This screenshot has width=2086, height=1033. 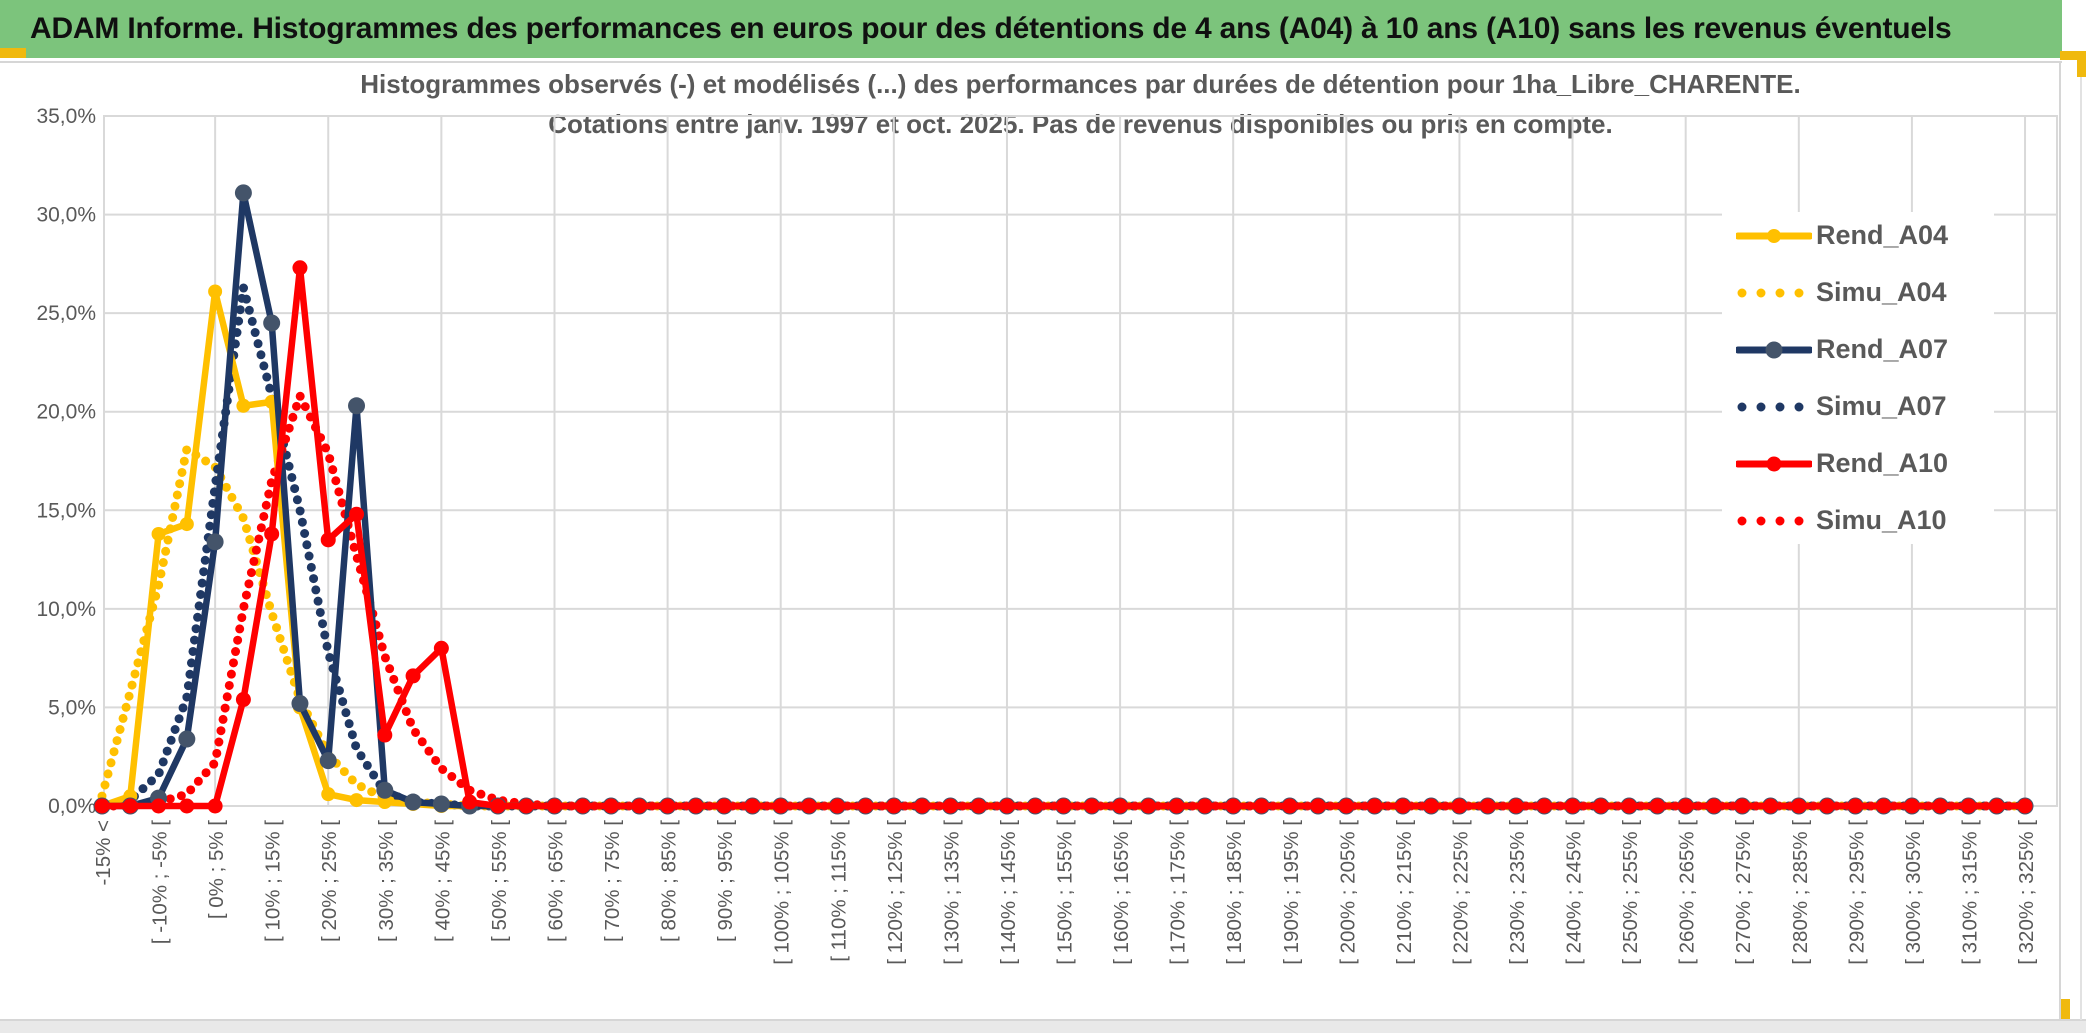 I want to click on bottom-scroll-strip, so click(x=1043, y=1027).